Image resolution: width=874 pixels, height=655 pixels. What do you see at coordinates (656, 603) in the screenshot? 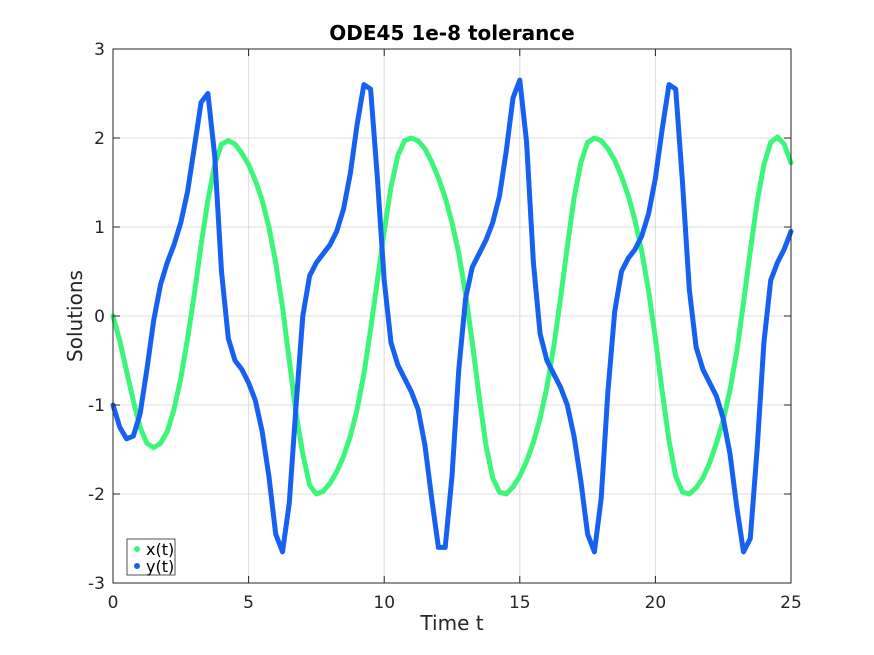
I see `x-tick-label: 20` at bounding box center [656, 603].